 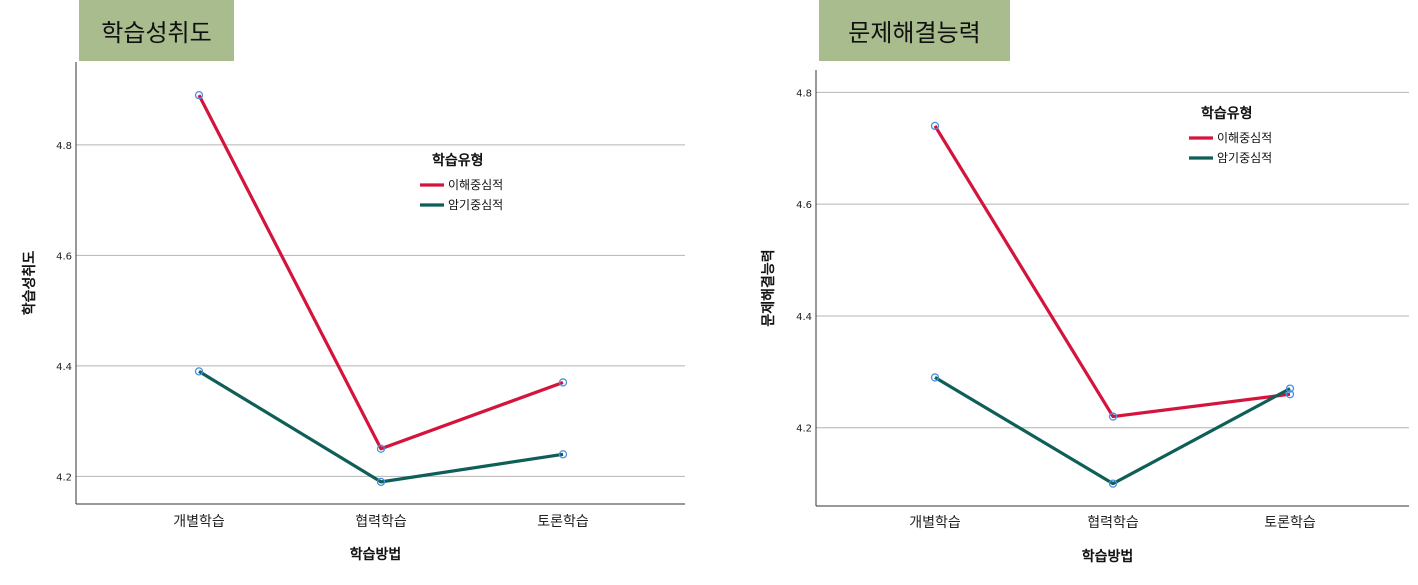 I want to click on chart-title: 학습성취도, so click(x=156, y=30).